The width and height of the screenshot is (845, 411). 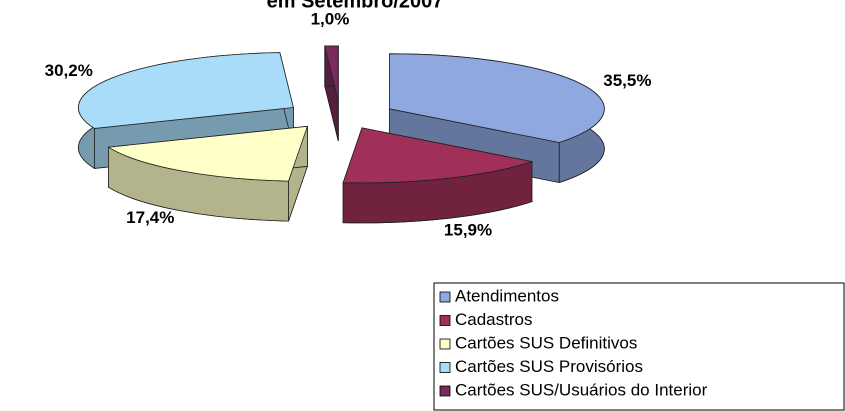 What do you see at coordinates (330, 19) in the screenshot?
I see `data-label: 1,0%` at bounding box center [330, 19].